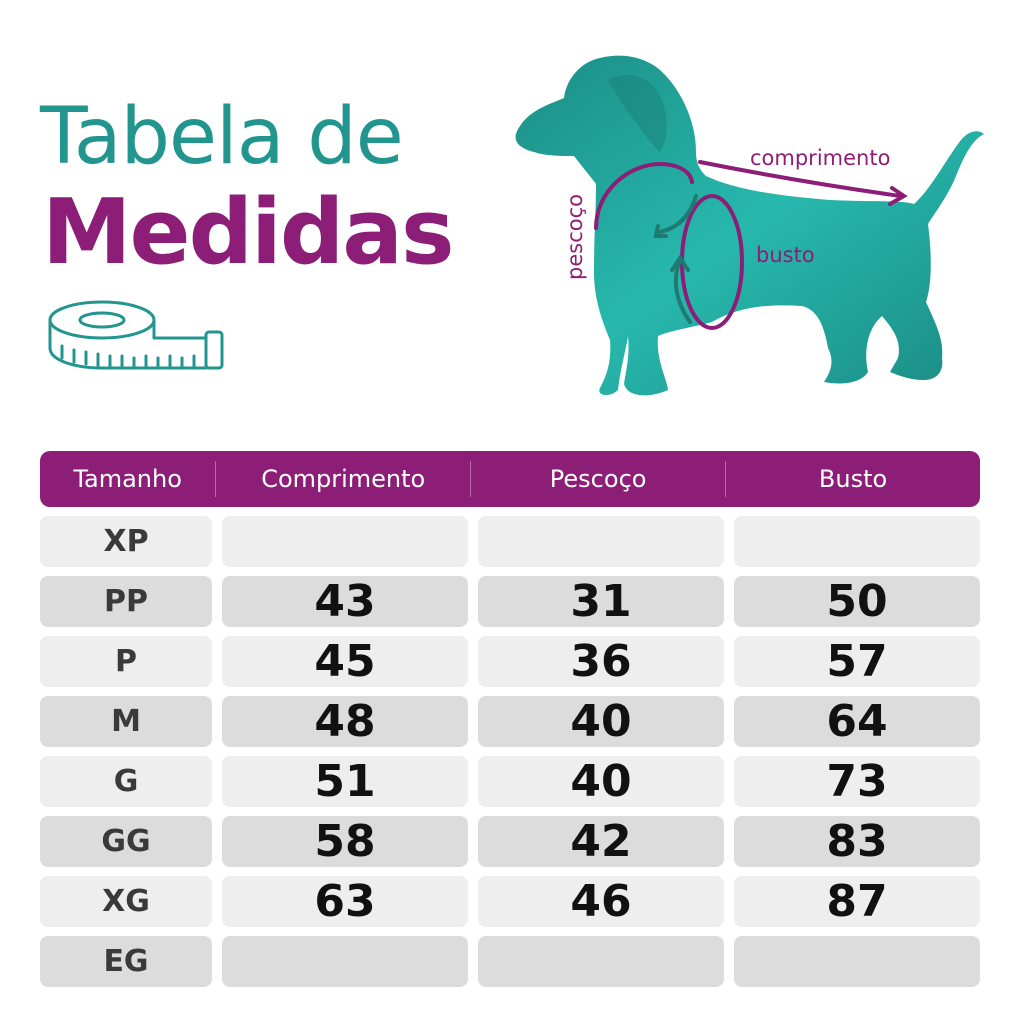 The image size is (1024, 1024). I want to click on chest-label: busto, so click(785, 255).